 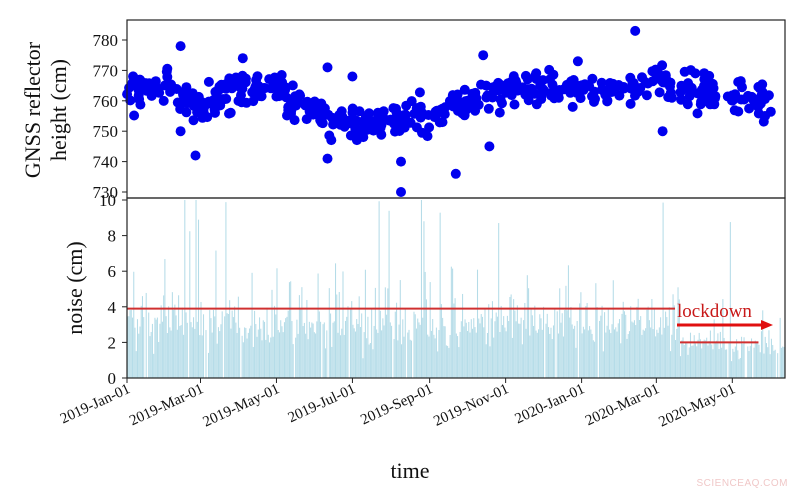 What do you see at coordinates (714, 311) in the screenshot?
I see `lockdown-annotation: lockdown` at bounding box center [714, 311].